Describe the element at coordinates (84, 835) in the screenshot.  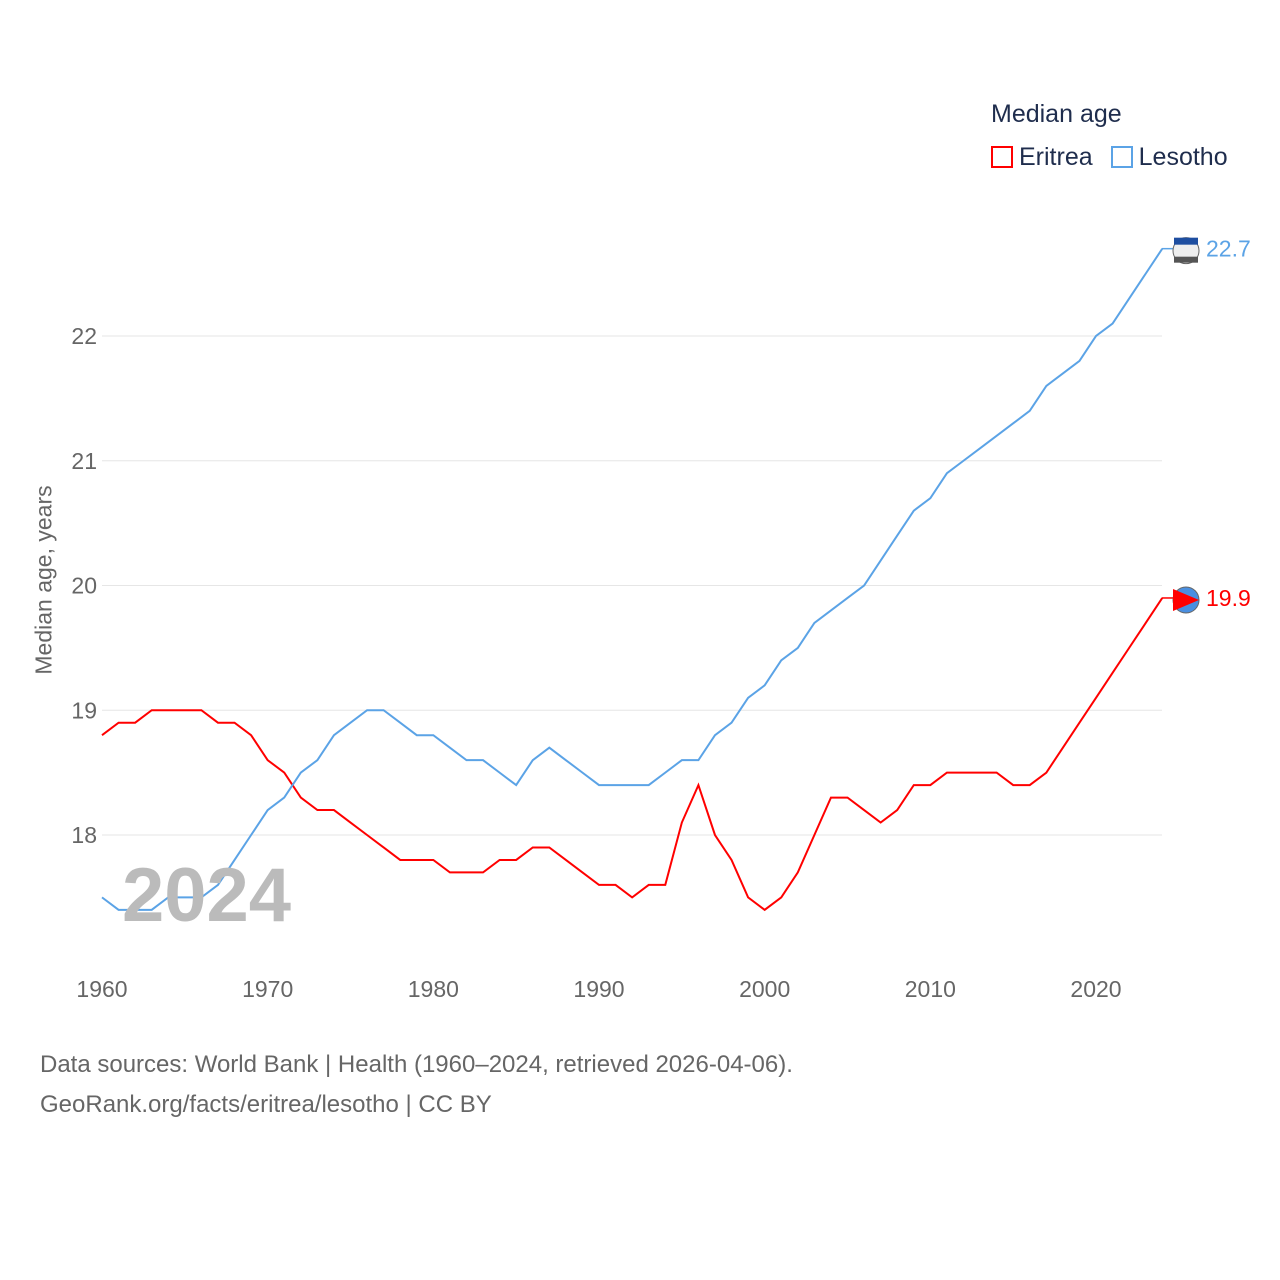
I see `y-tick-label: 18` at that location.